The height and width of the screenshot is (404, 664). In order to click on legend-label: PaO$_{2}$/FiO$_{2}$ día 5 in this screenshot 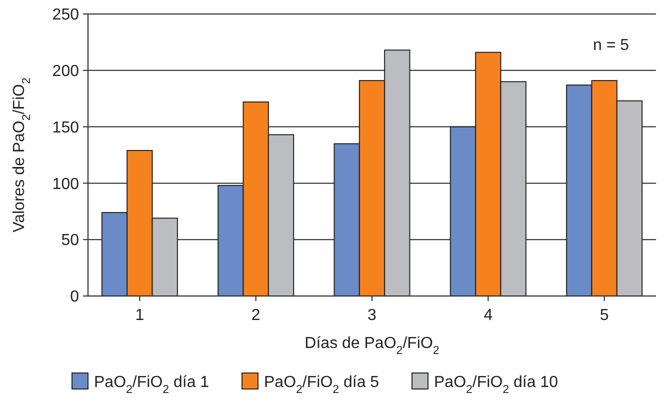, I will do `click(322, 385)`.